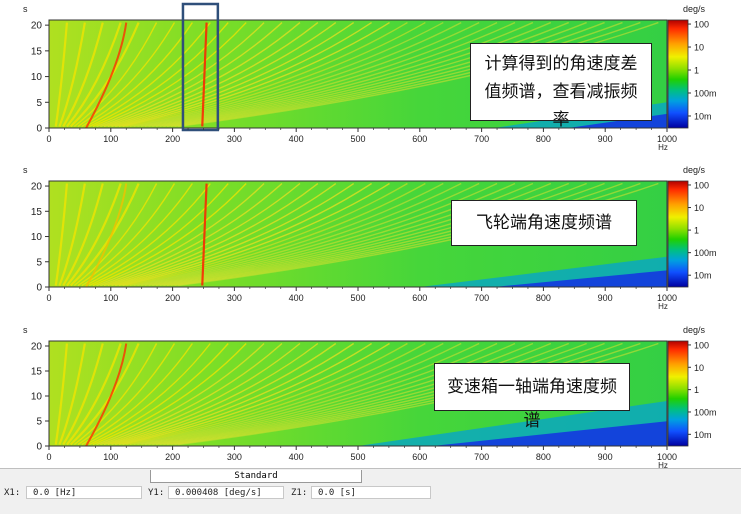  What do you see at coordinates (371, 492) in the screenshot?
I see `z1-field: 0.0 [s]` at bounding box center [371, 492].